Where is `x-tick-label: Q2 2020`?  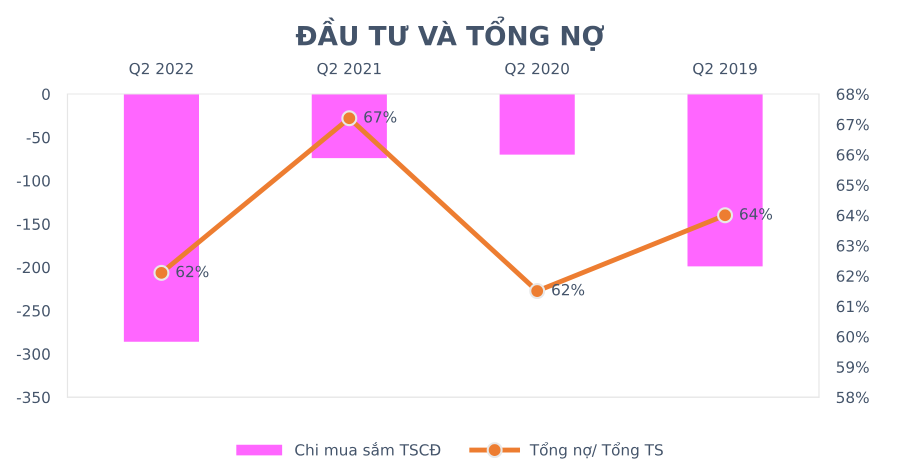
x-tick-label: Q2 2020 is located at coordinates (537, 69).